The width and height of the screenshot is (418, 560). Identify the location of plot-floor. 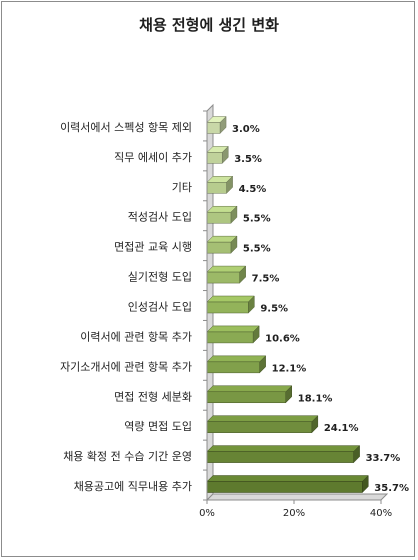
(297, 497).